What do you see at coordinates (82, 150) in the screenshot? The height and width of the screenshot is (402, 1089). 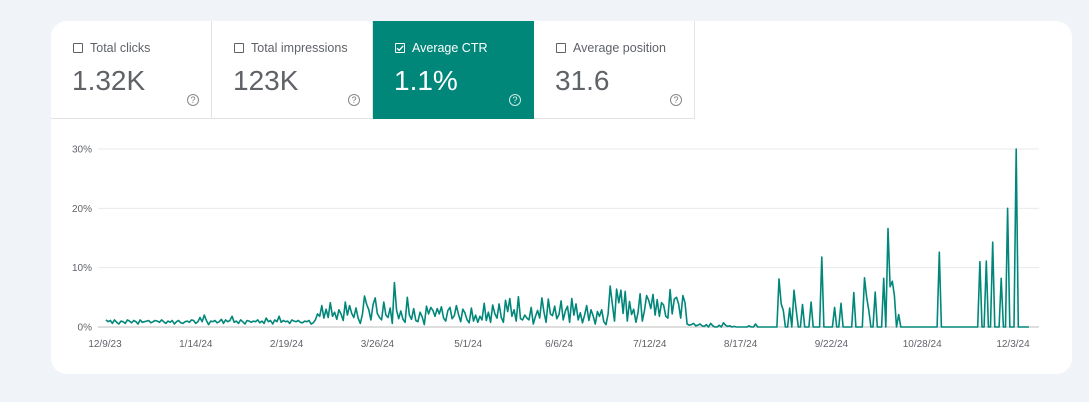 I see `y-tick-label: 30%` at bounding box center [82, 150].